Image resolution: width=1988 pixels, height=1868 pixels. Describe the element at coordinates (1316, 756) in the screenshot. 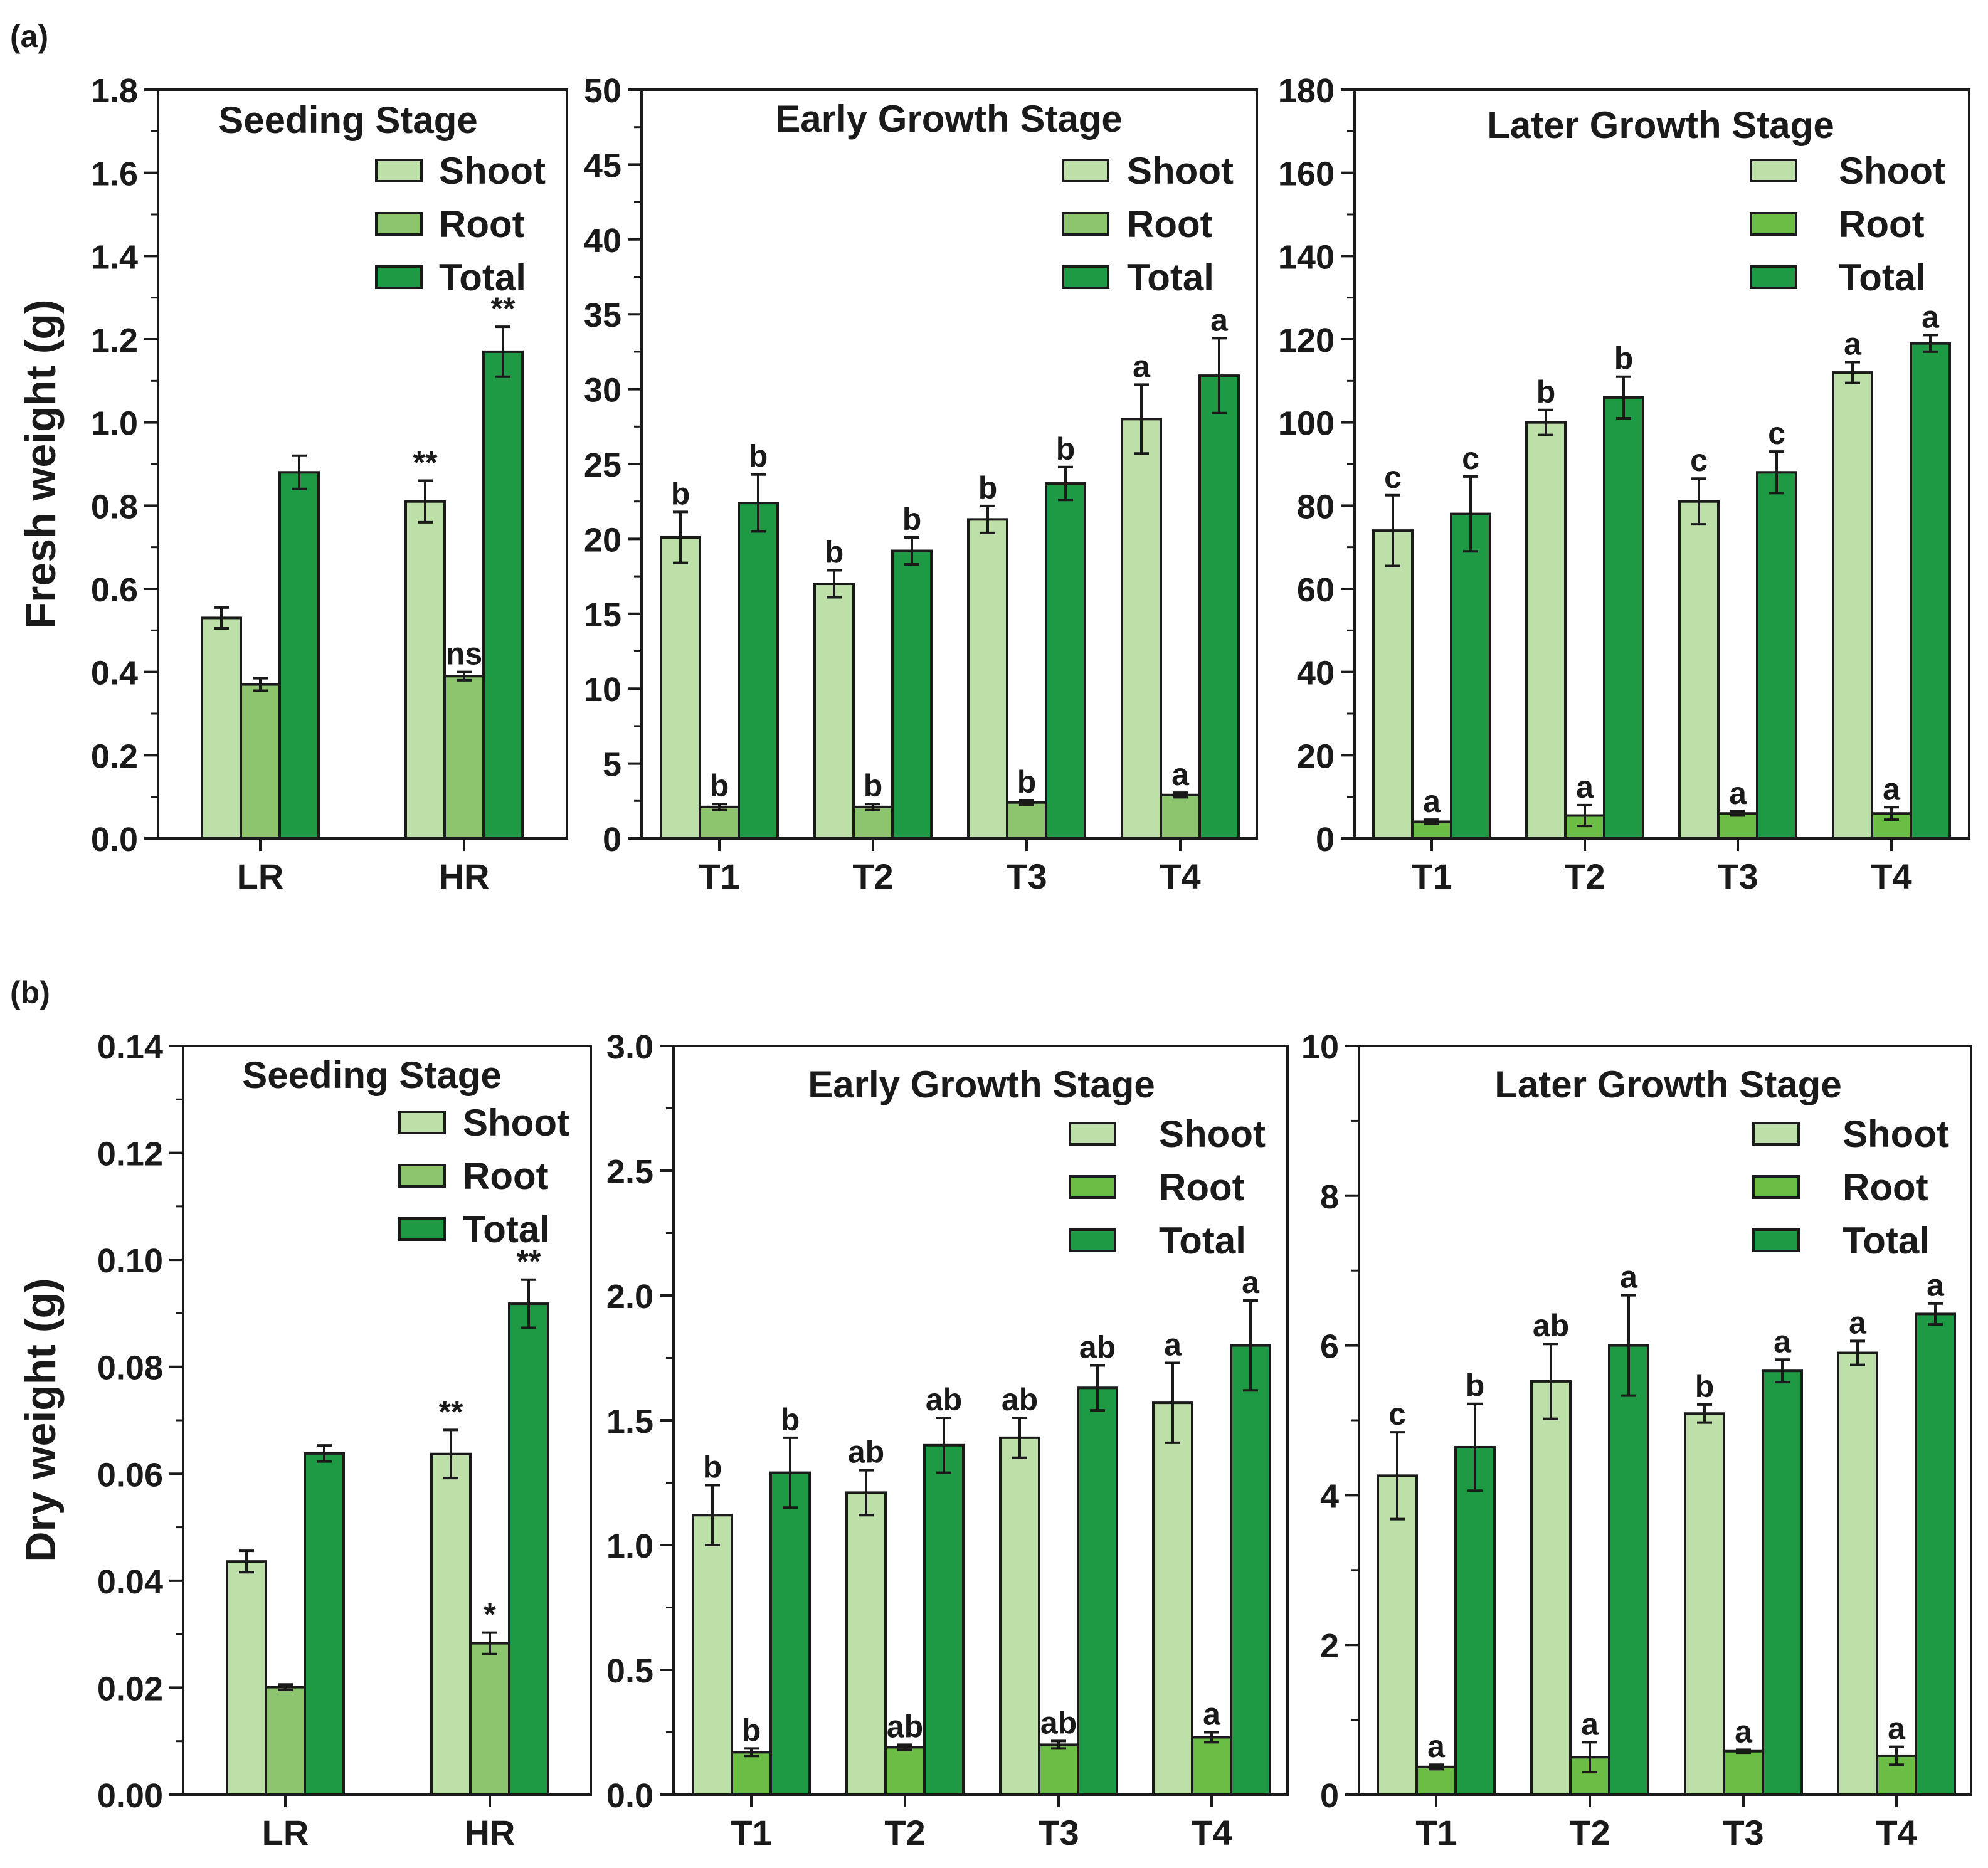

I see `y-tick-label: 20` at that location.